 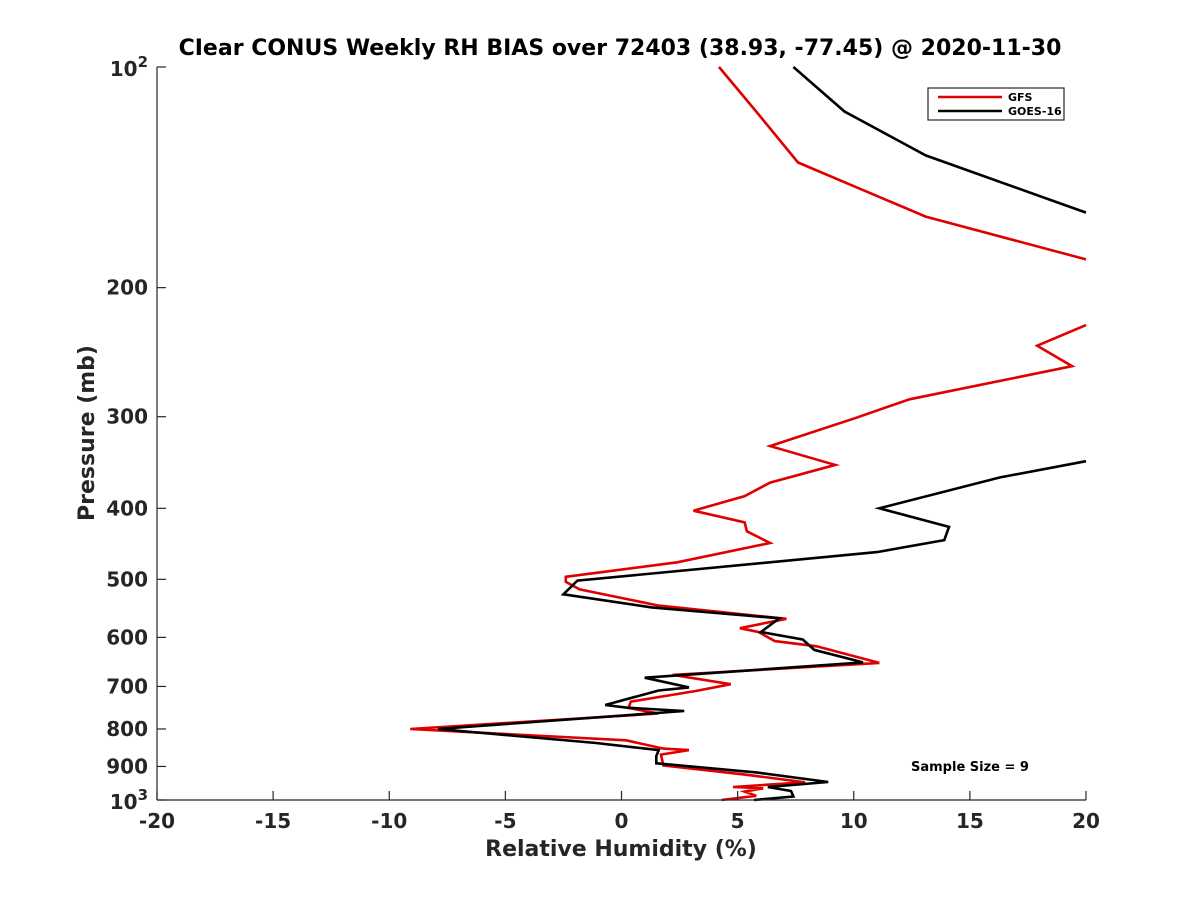 I want to click on y-tick-label: 300, so click(x=127, y=417).